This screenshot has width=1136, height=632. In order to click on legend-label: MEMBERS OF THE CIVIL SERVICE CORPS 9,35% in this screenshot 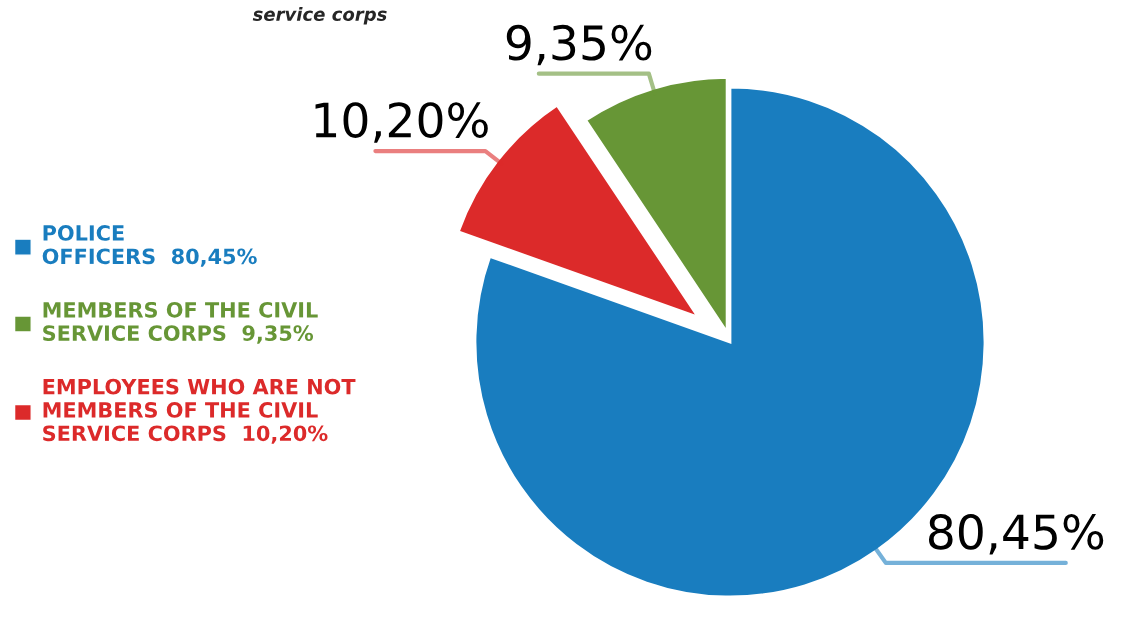, I will do `click(180, 322)`.